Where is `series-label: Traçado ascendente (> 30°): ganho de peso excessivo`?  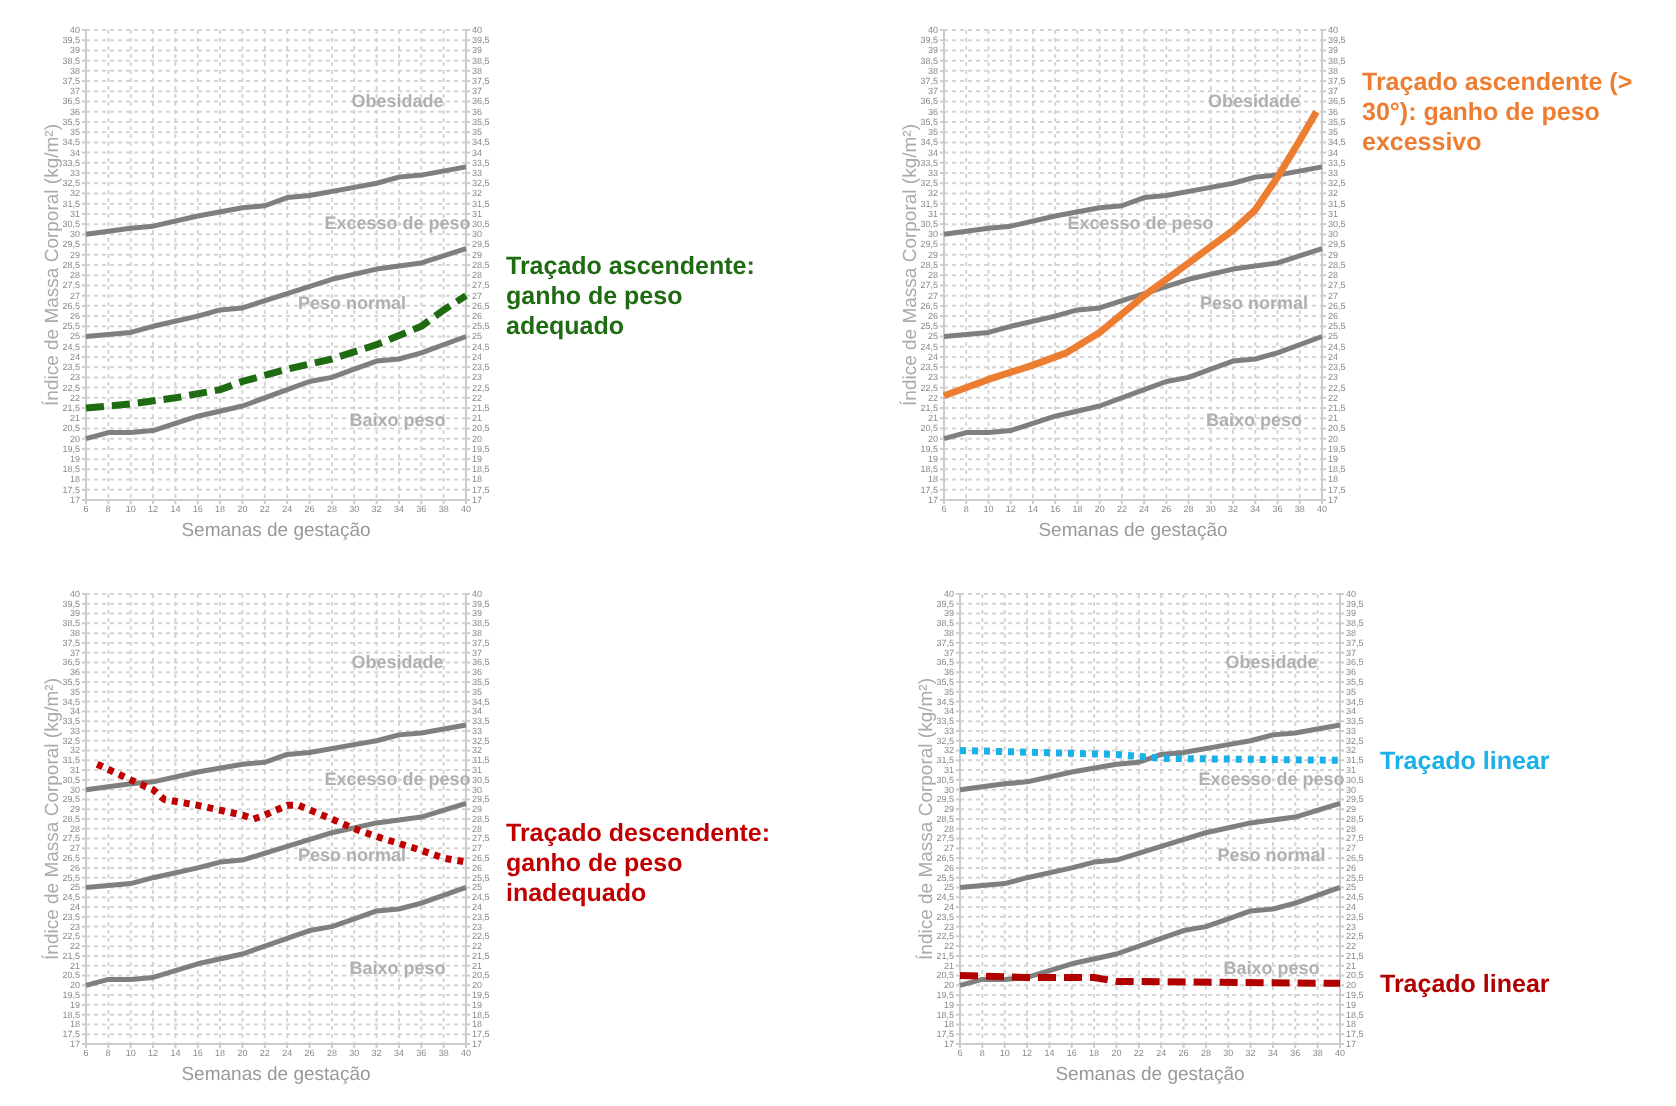
series-label: Traçado ascendente (> 30°): ganho de peso excessivo is located at coordinates (1497, 112).